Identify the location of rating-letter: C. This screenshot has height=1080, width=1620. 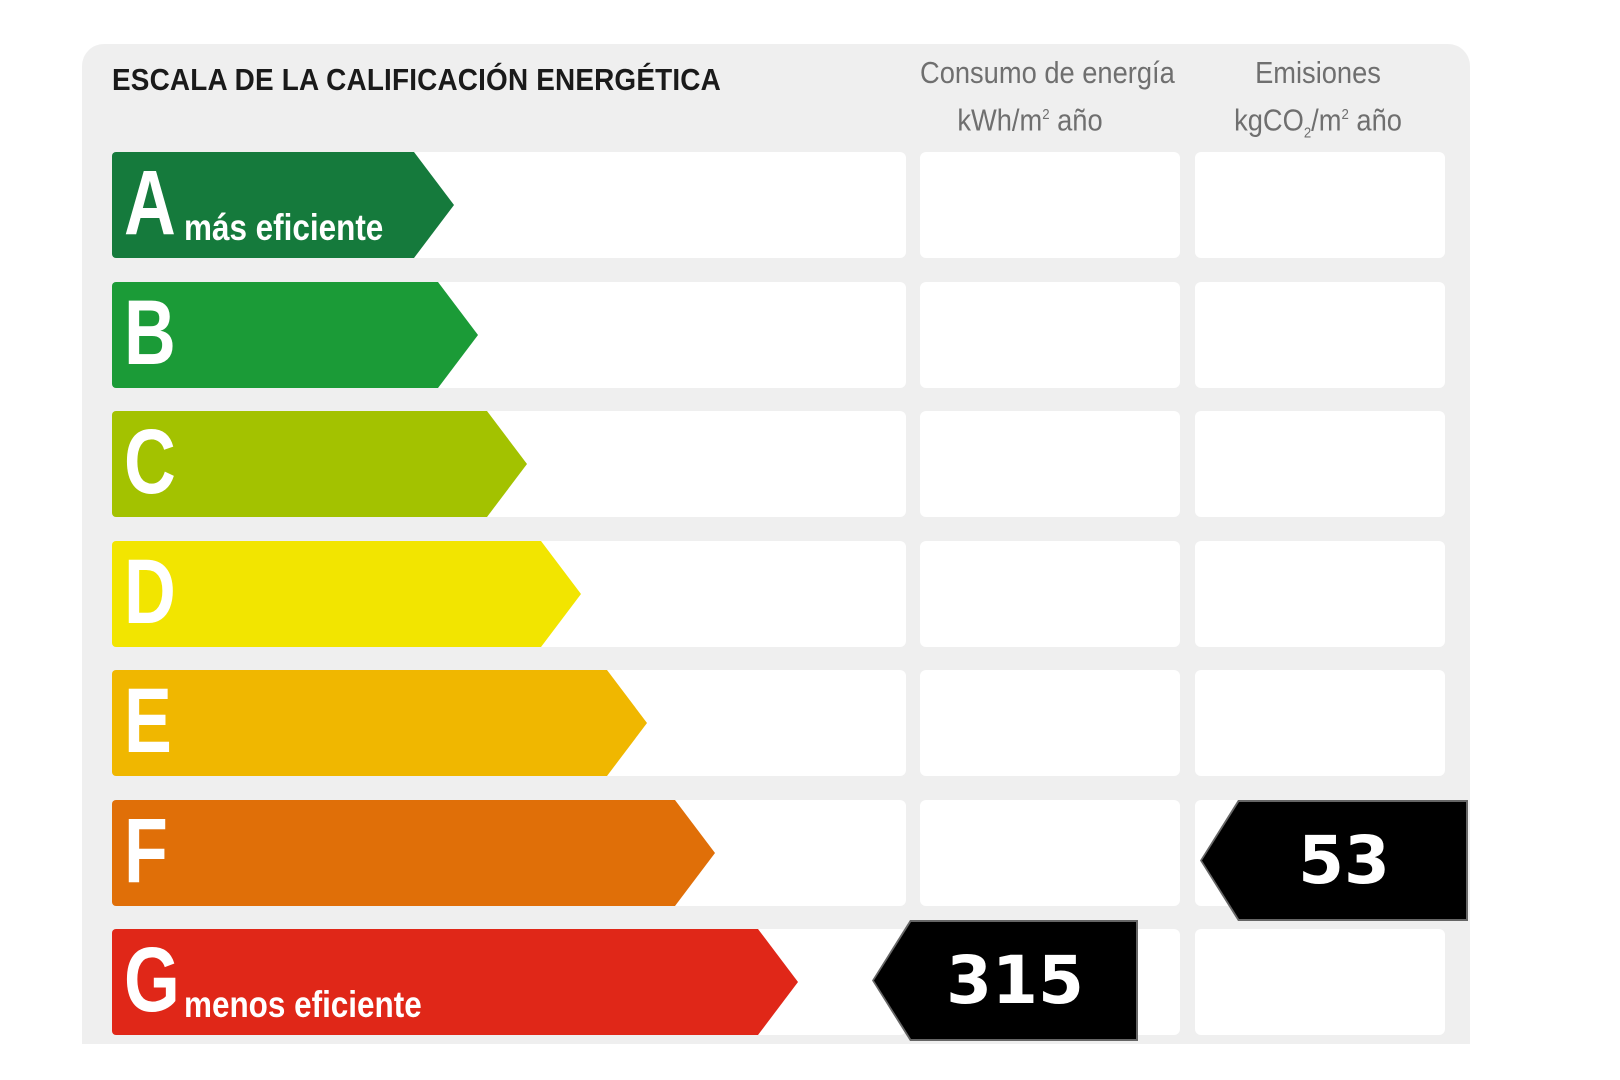
(150, 462).